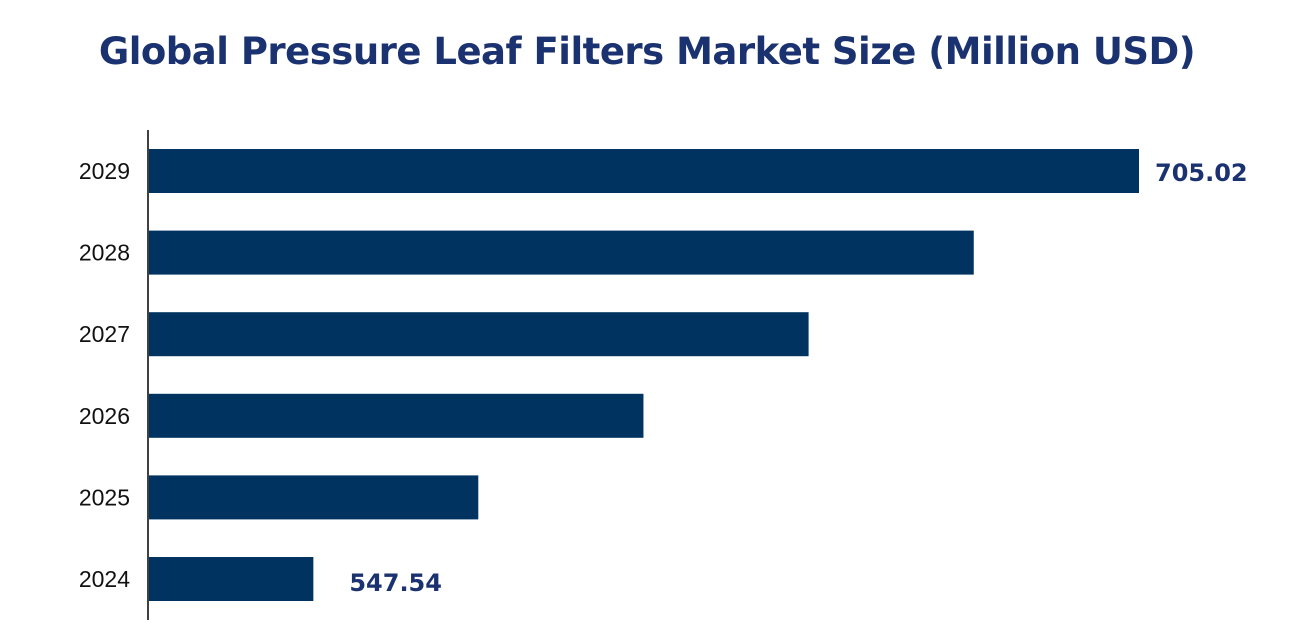 The width and height of the screenshot is (1294, 644). What do you see at coordinates (314, 497) in the screenshot?
I see `bar-2025` at bounding box center [314, 497].